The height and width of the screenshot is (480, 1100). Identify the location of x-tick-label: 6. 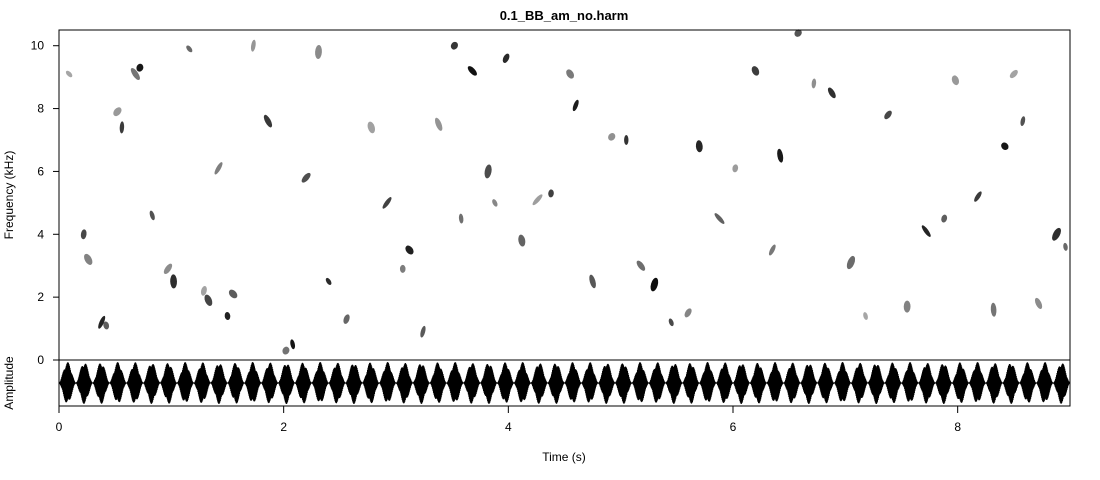
(733, 427).